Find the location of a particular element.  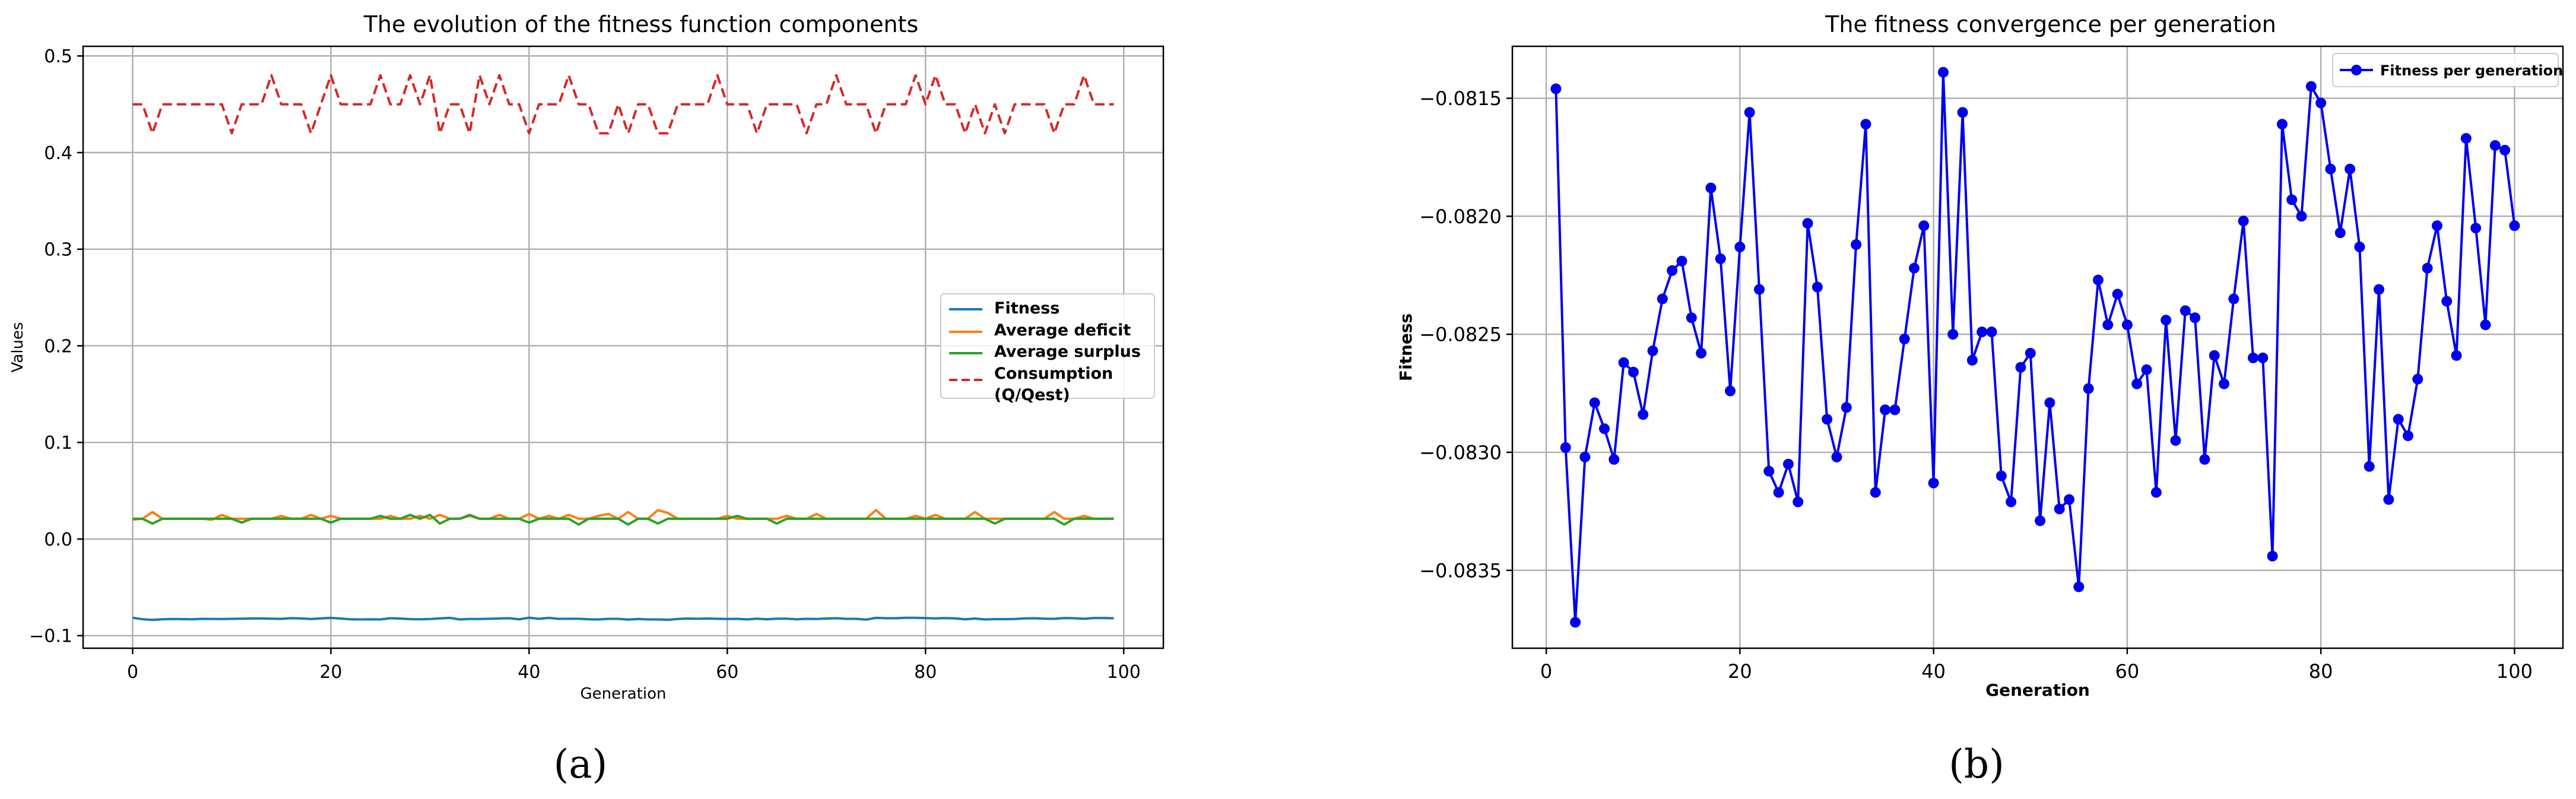

y-tick-label: −0.0835 is located at coordinates (1460, 570).